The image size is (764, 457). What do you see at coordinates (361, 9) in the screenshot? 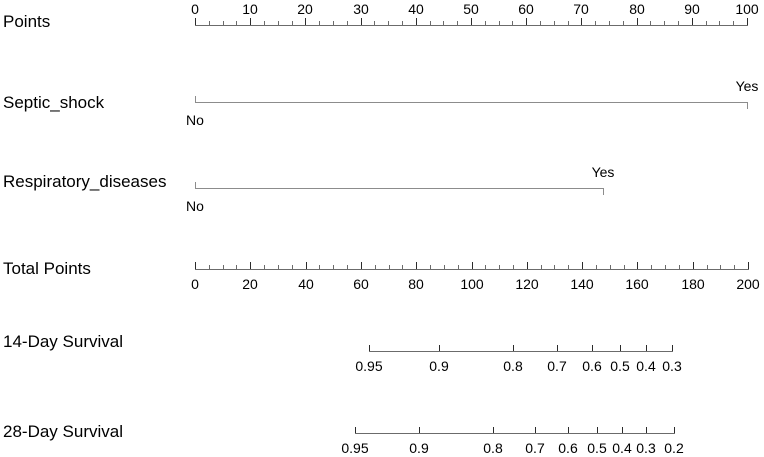
I see `tick-label-points-3: 30` at bounding box center [361, 9].